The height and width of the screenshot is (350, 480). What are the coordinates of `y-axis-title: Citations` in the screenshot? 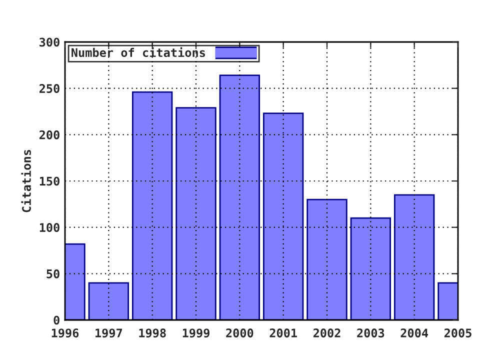 It's located at (26, 181).